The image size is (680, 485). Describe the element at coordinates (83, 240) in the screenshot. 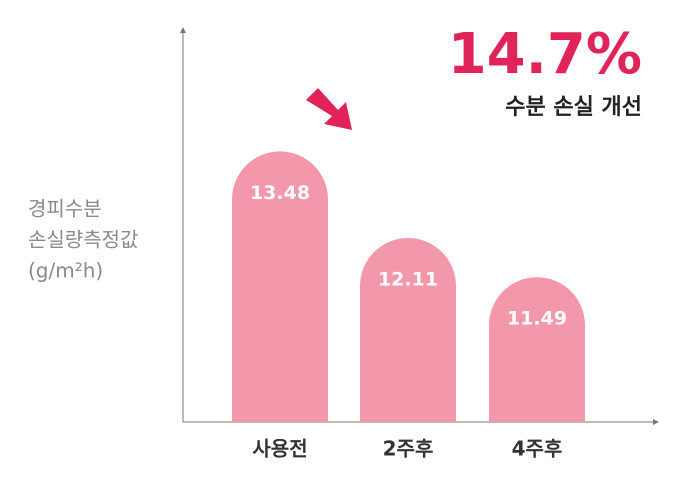

I see `y-axis-label-line: 손실량측정값` at that location.